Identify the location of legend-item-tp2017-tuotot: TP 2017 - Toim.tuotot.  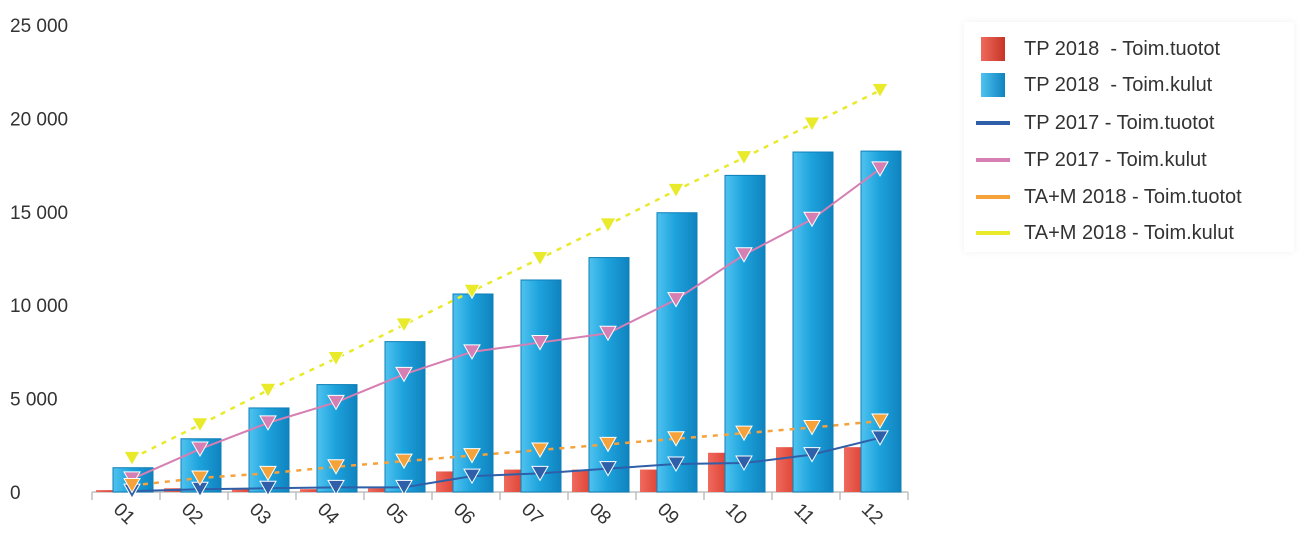
(1095, 123).